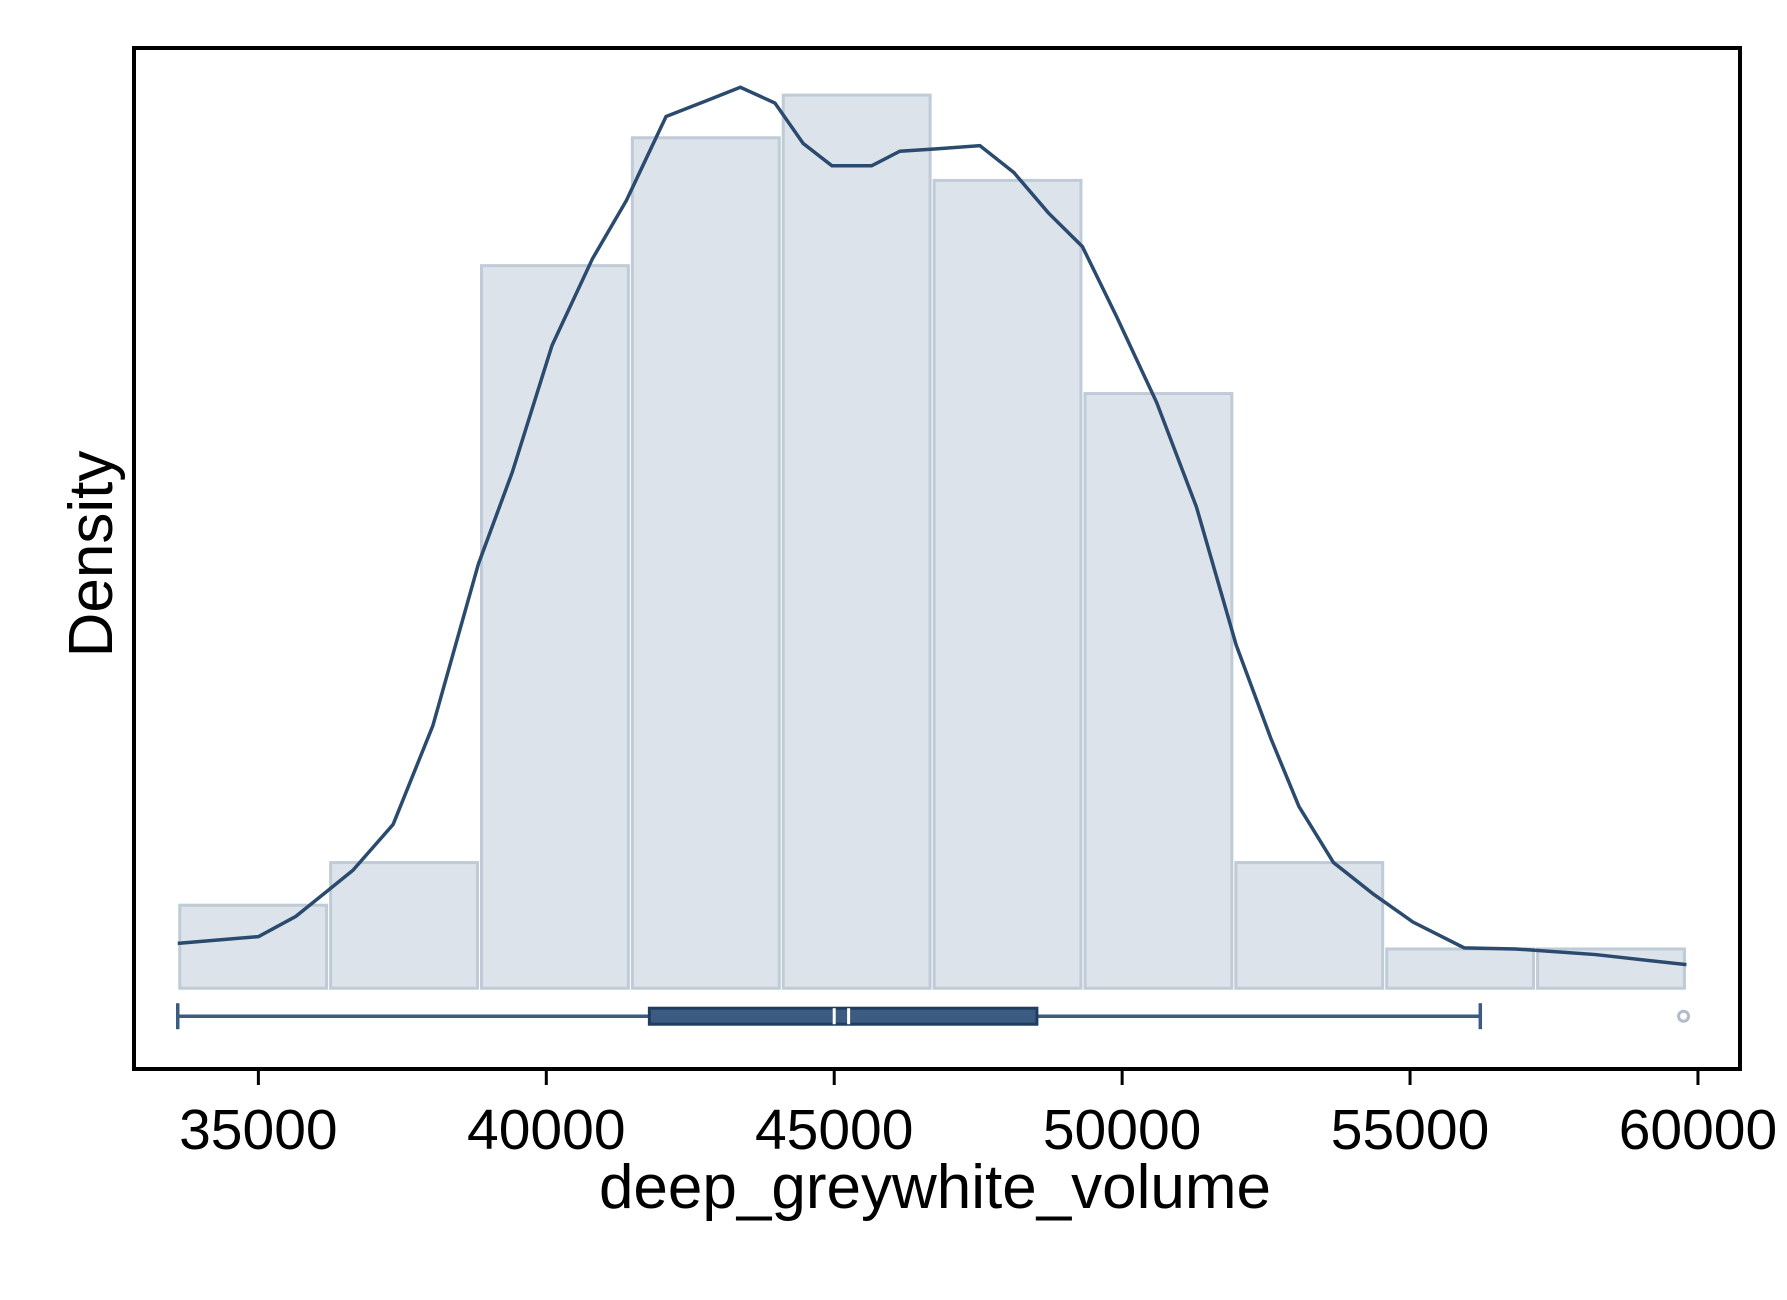 This screenshot has width=1787, height=1300. What do you see at coordinates (1684, 1016) in the screenshot?
I see `outlier` at bounding box center [1684, 1016].